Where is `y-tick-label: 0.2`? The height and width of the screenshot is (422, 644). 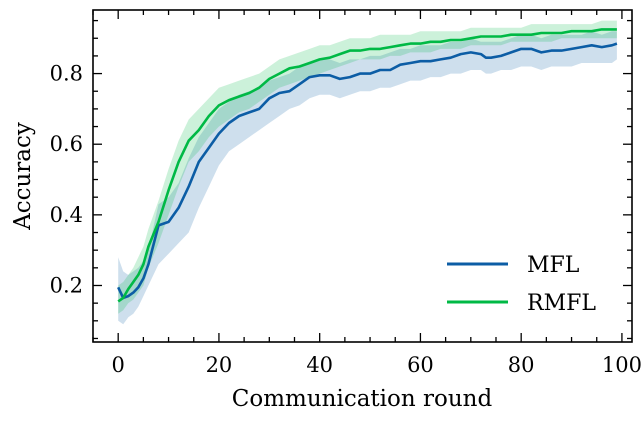 y-tick-label: 0.2 is located at coordinates (66, 285).